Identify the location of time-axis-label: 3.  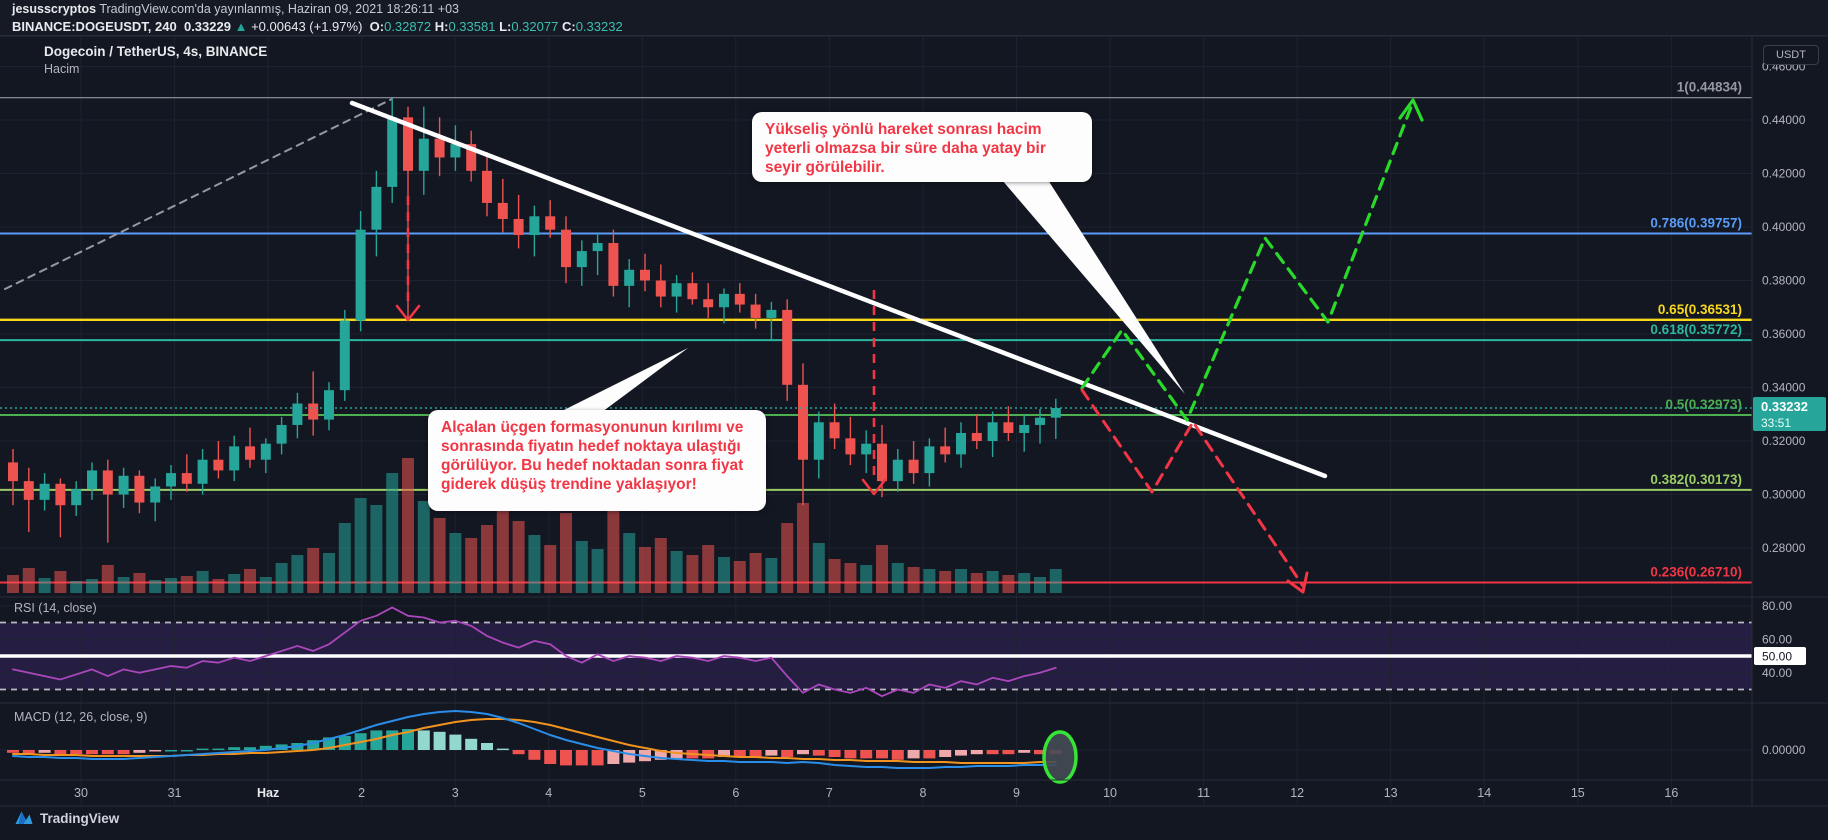
(455, 793).